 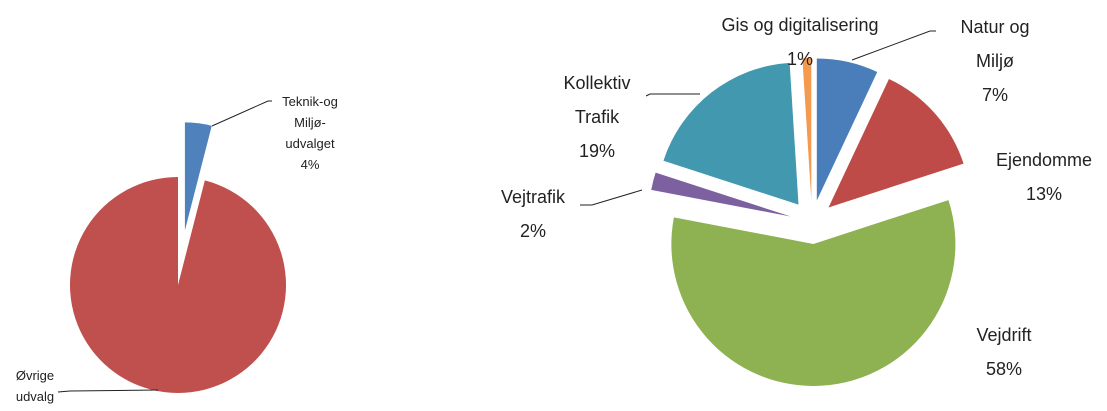 I want to click on slice-label: Kollektiv Trafik 19%, so click(x=597, y=117).